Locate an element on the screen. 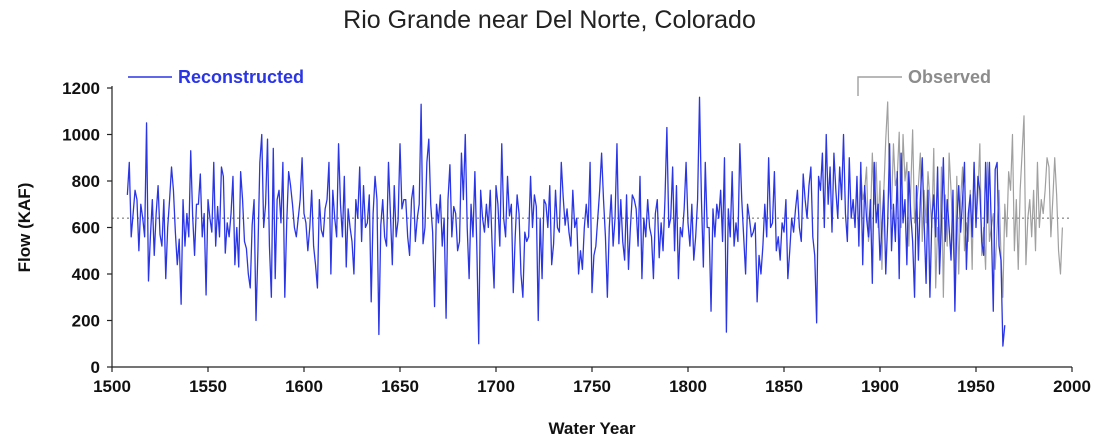 The width and height of the screenshot is (1099, 441). y-tick-label: 600 is located at coordinates (86, 228).